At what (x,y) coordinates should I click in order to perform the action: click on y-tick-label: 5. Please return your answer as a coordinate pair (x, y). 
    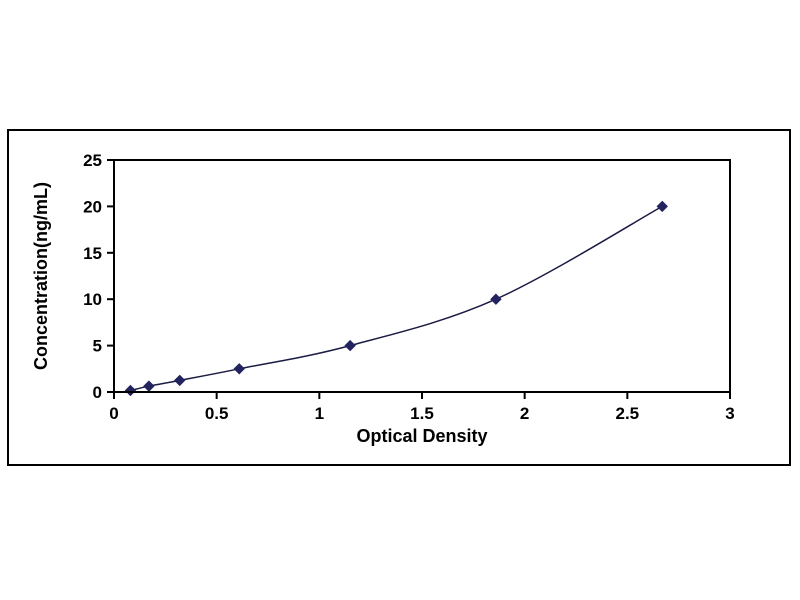
    Looking at the image, I should click on (97, 346).